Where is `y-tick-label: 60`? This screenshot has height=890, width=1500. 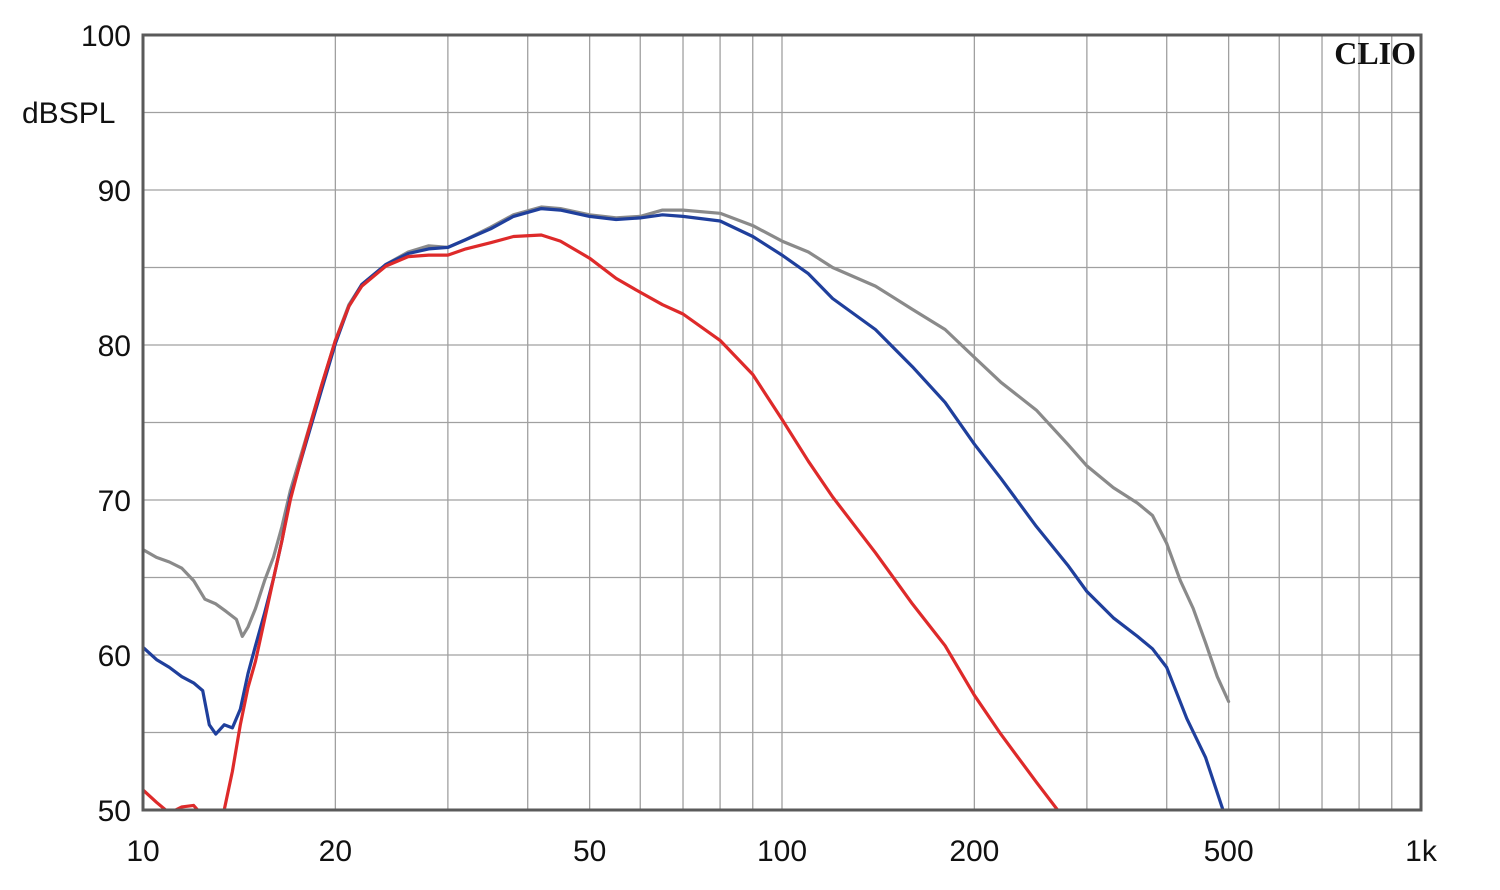
y-tick-label: 60 is located at coordinates (114, 656).